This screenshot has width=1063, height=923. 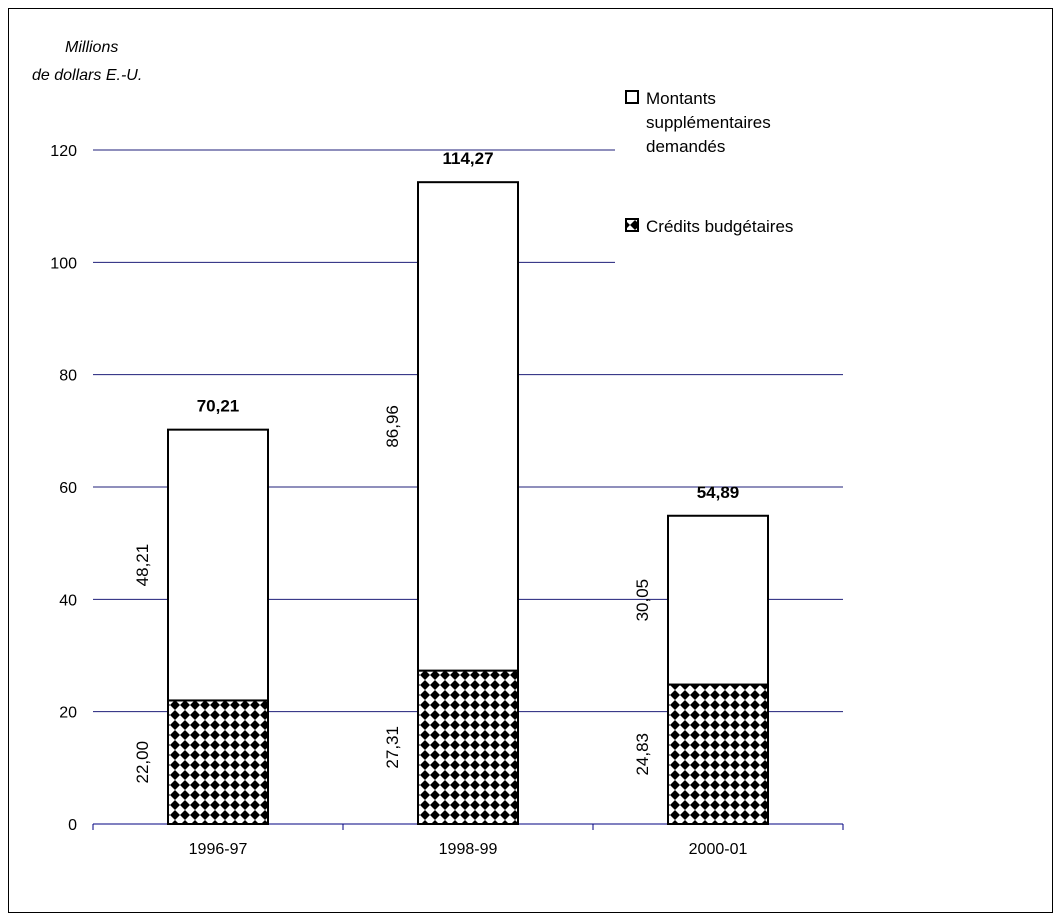 I want to click on bar-total-label: 114,27, so click(x=467, y=158).